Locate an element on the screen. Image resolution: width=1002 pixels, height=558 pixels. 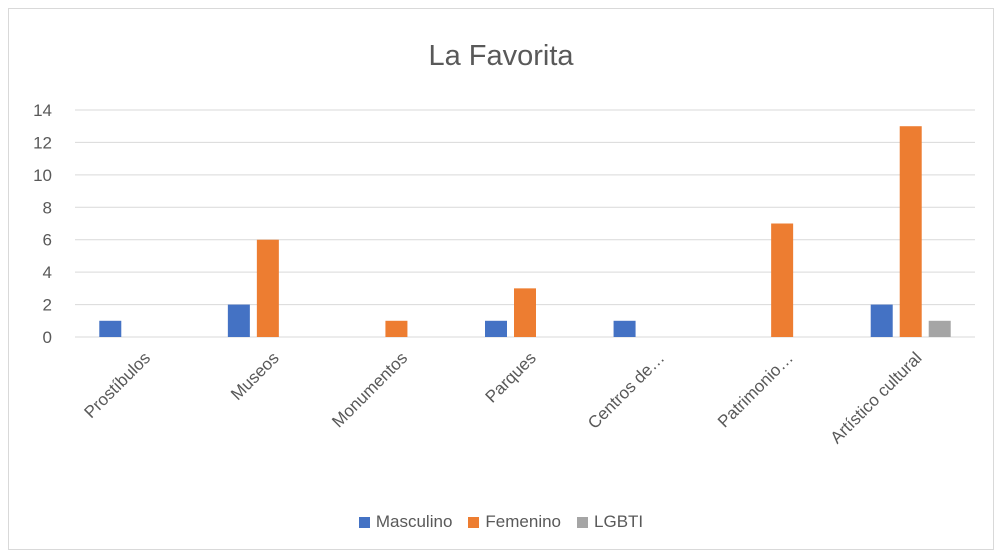
x-tick-label: Artístico cultural is located at coordinates (876, 397).